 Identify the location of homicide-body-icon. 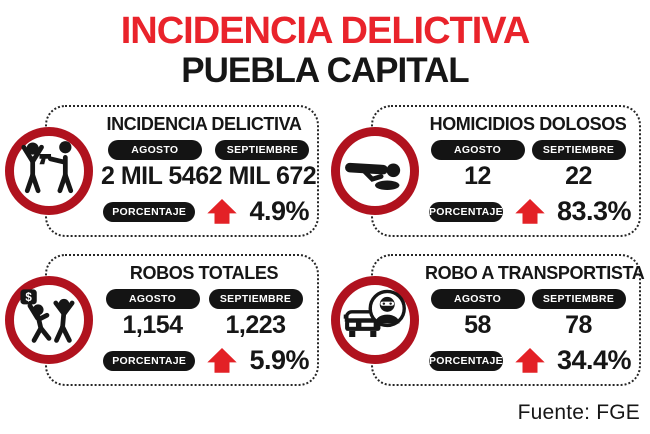
(375, 171).